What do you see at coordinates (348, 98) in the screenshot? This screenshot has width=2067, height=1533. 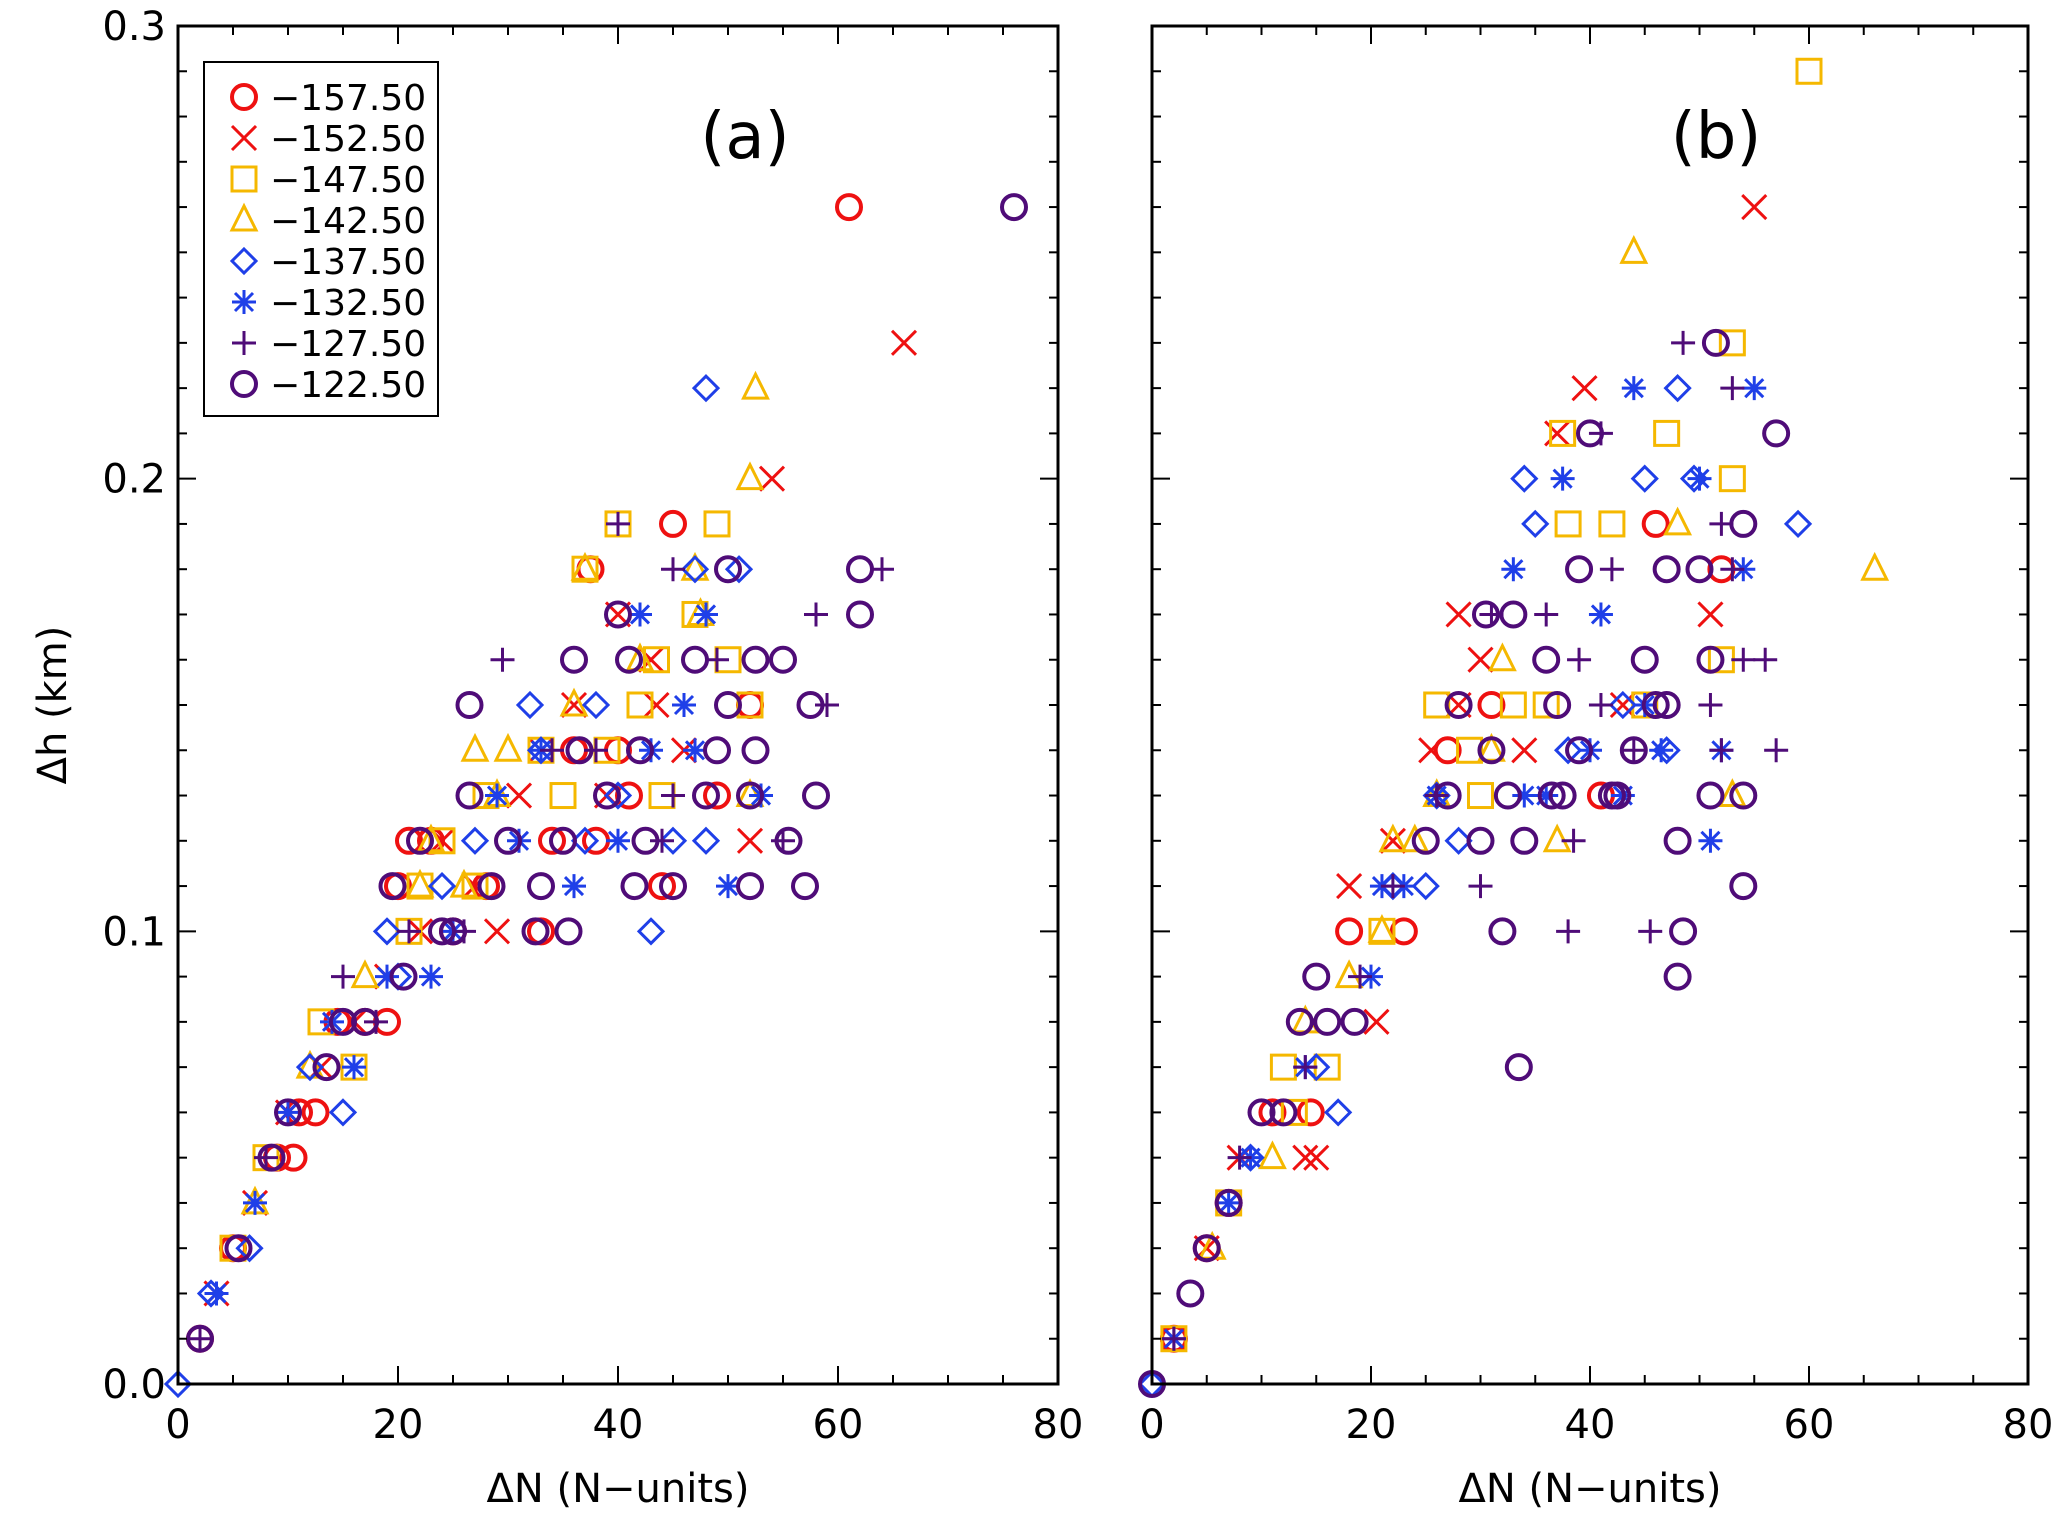 I see `legend-label-1: −157.50` at bounding box center [348, 98].